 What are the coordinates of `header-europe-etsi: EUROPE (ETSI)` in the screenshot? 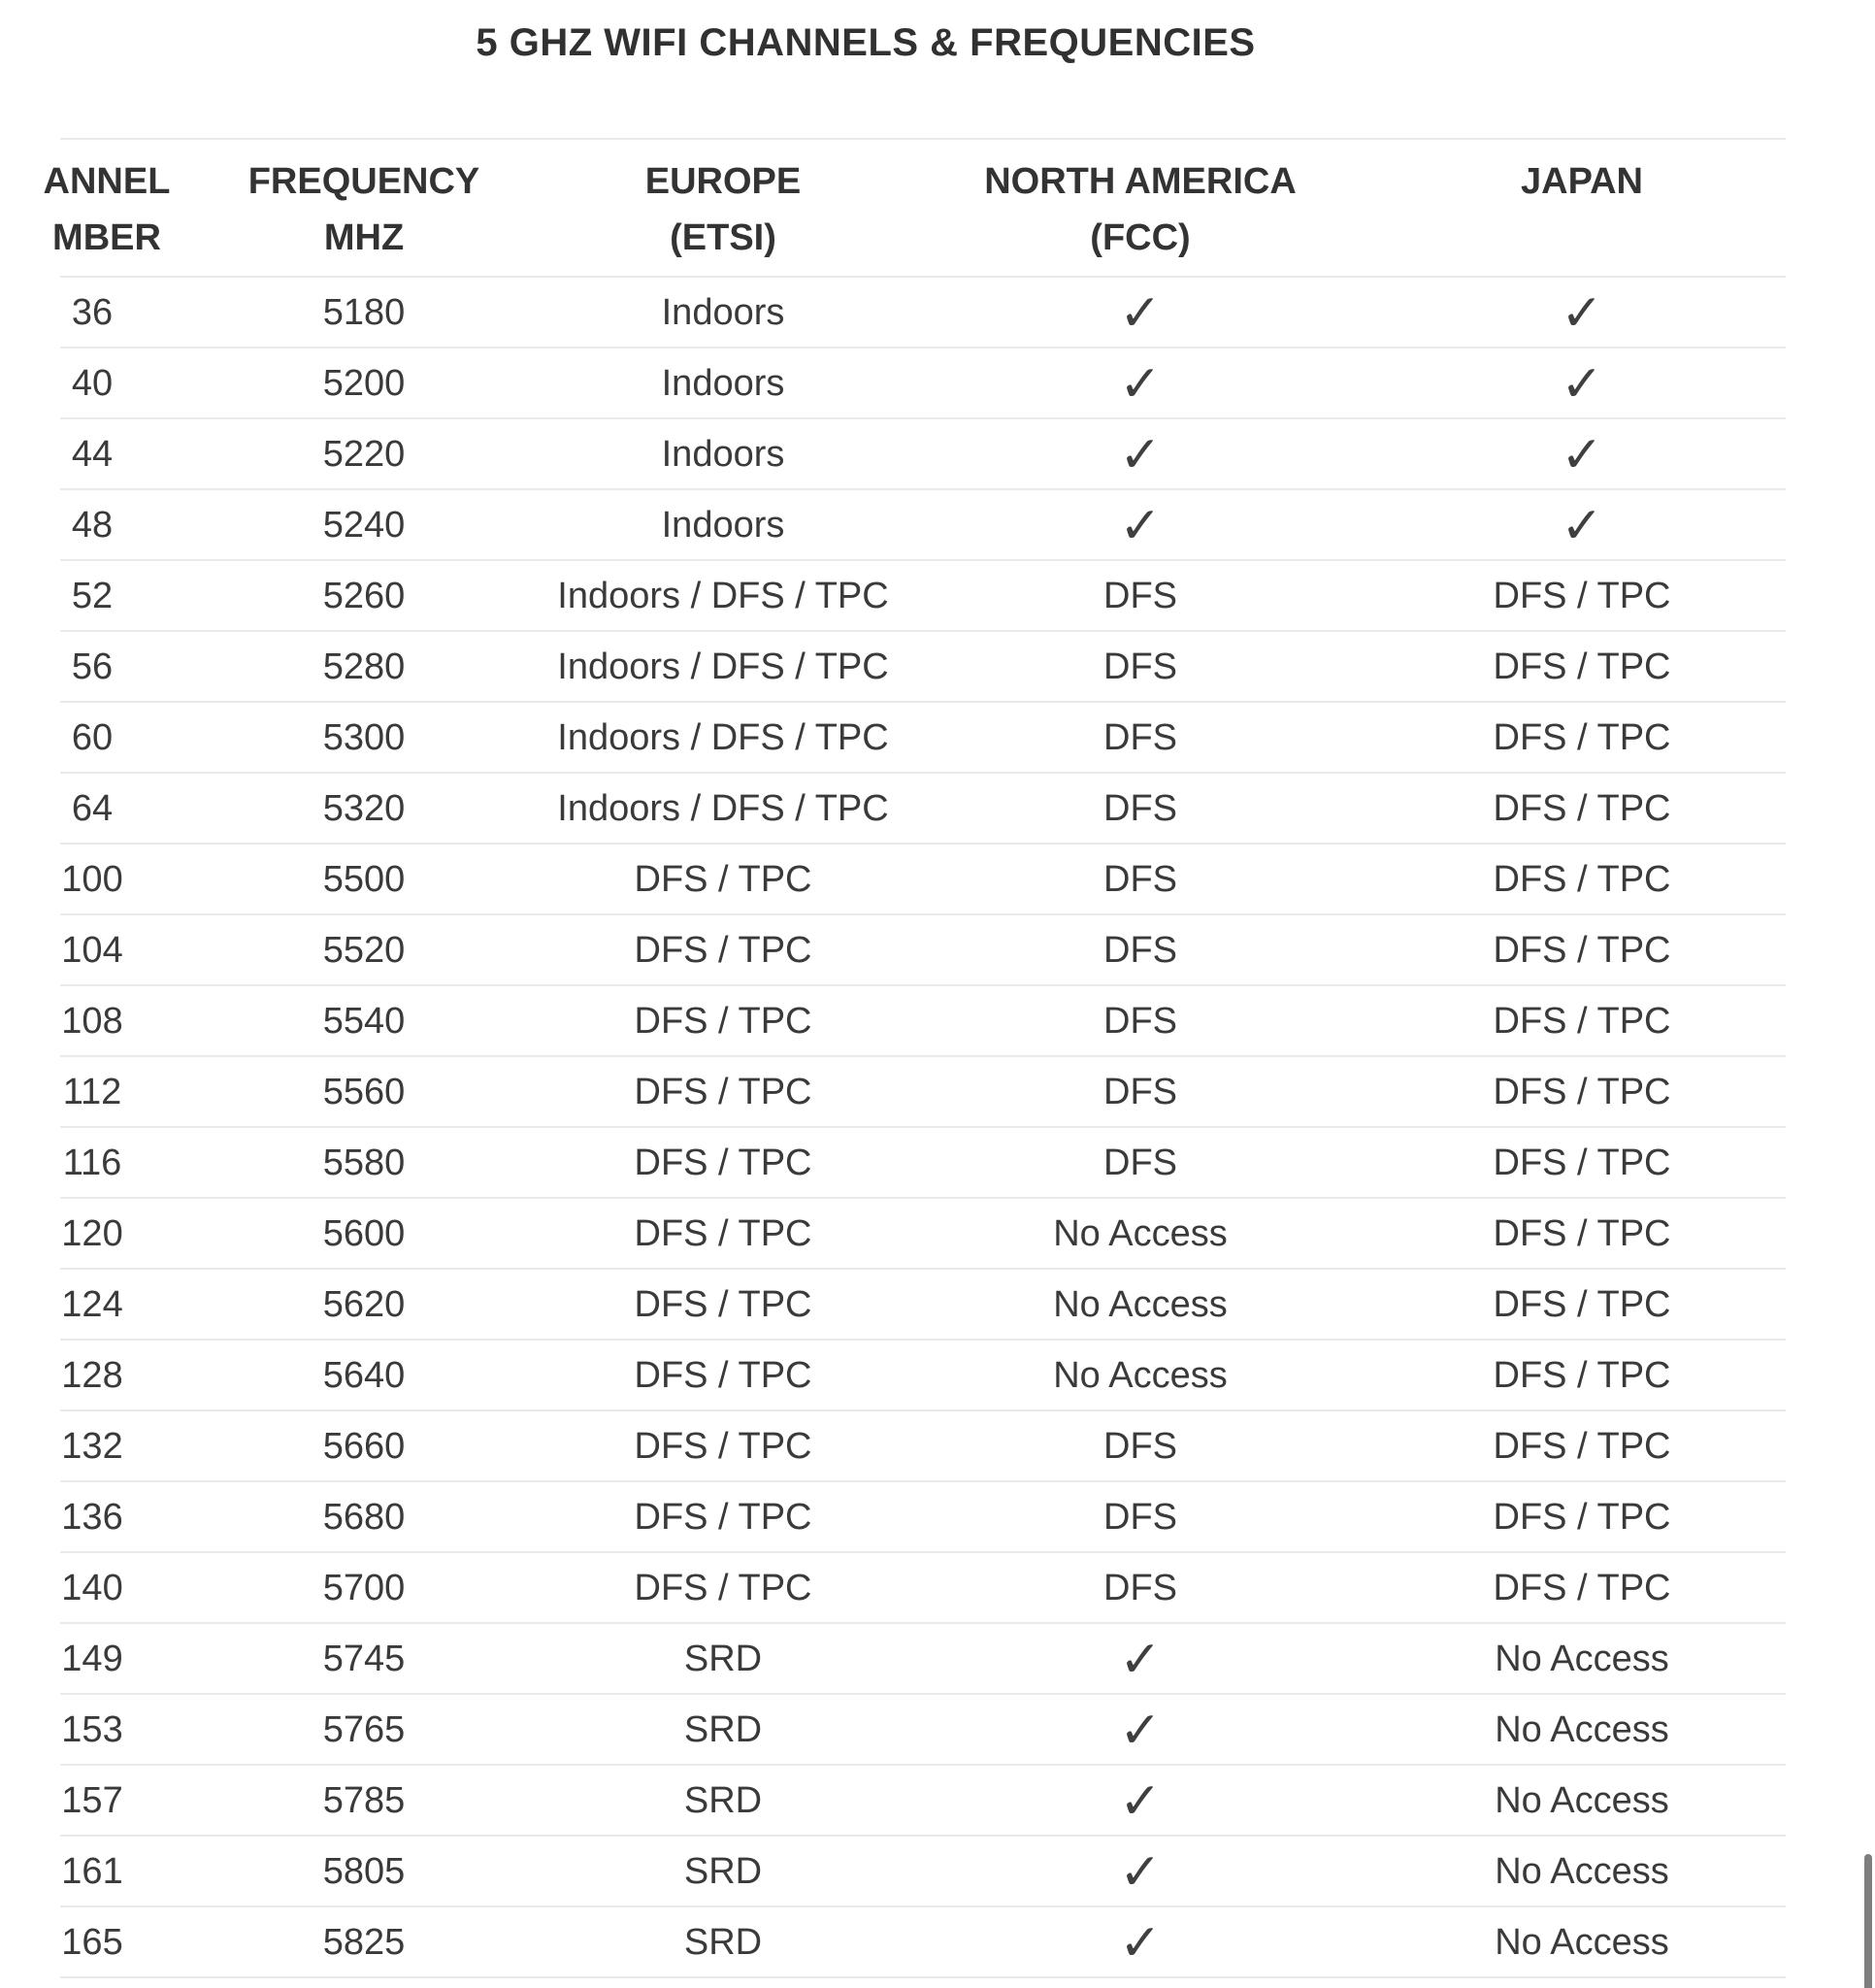 It's located at (723, 210).